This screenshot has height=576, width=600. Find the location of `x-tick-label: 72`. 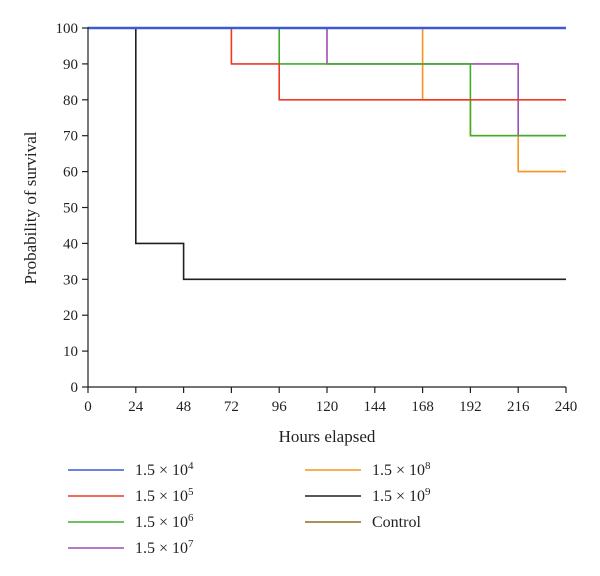

x-tick-label: 72 is located at coordinates (231, 407).